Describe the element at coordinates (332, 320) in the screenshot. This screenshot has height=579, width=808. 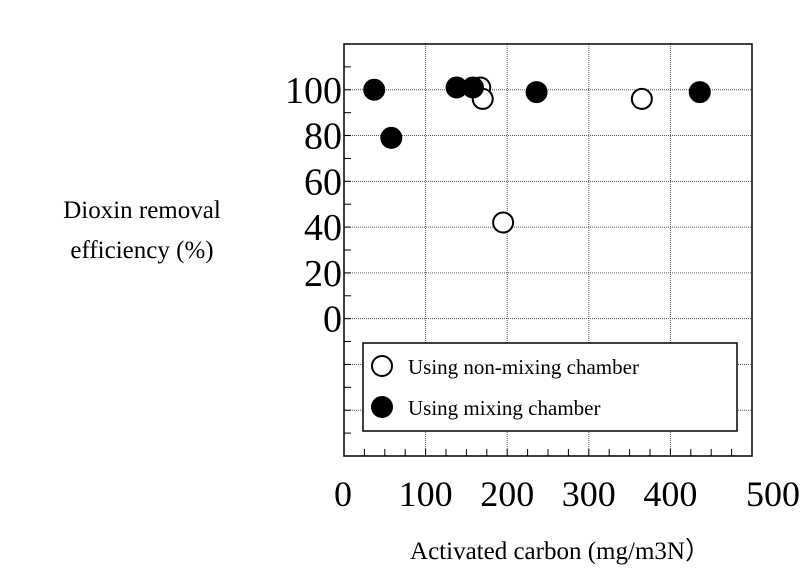
I see `y-tick-label-0: 0` at that location.